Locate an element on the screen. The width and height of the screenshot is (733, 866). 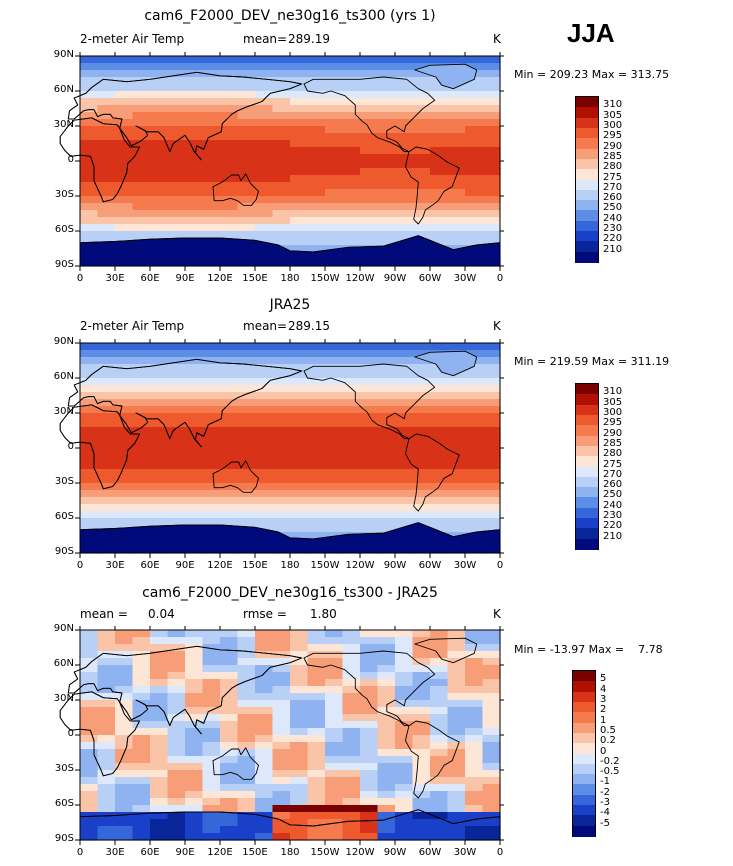
coastline-australia is located at coordinates (235, 763).